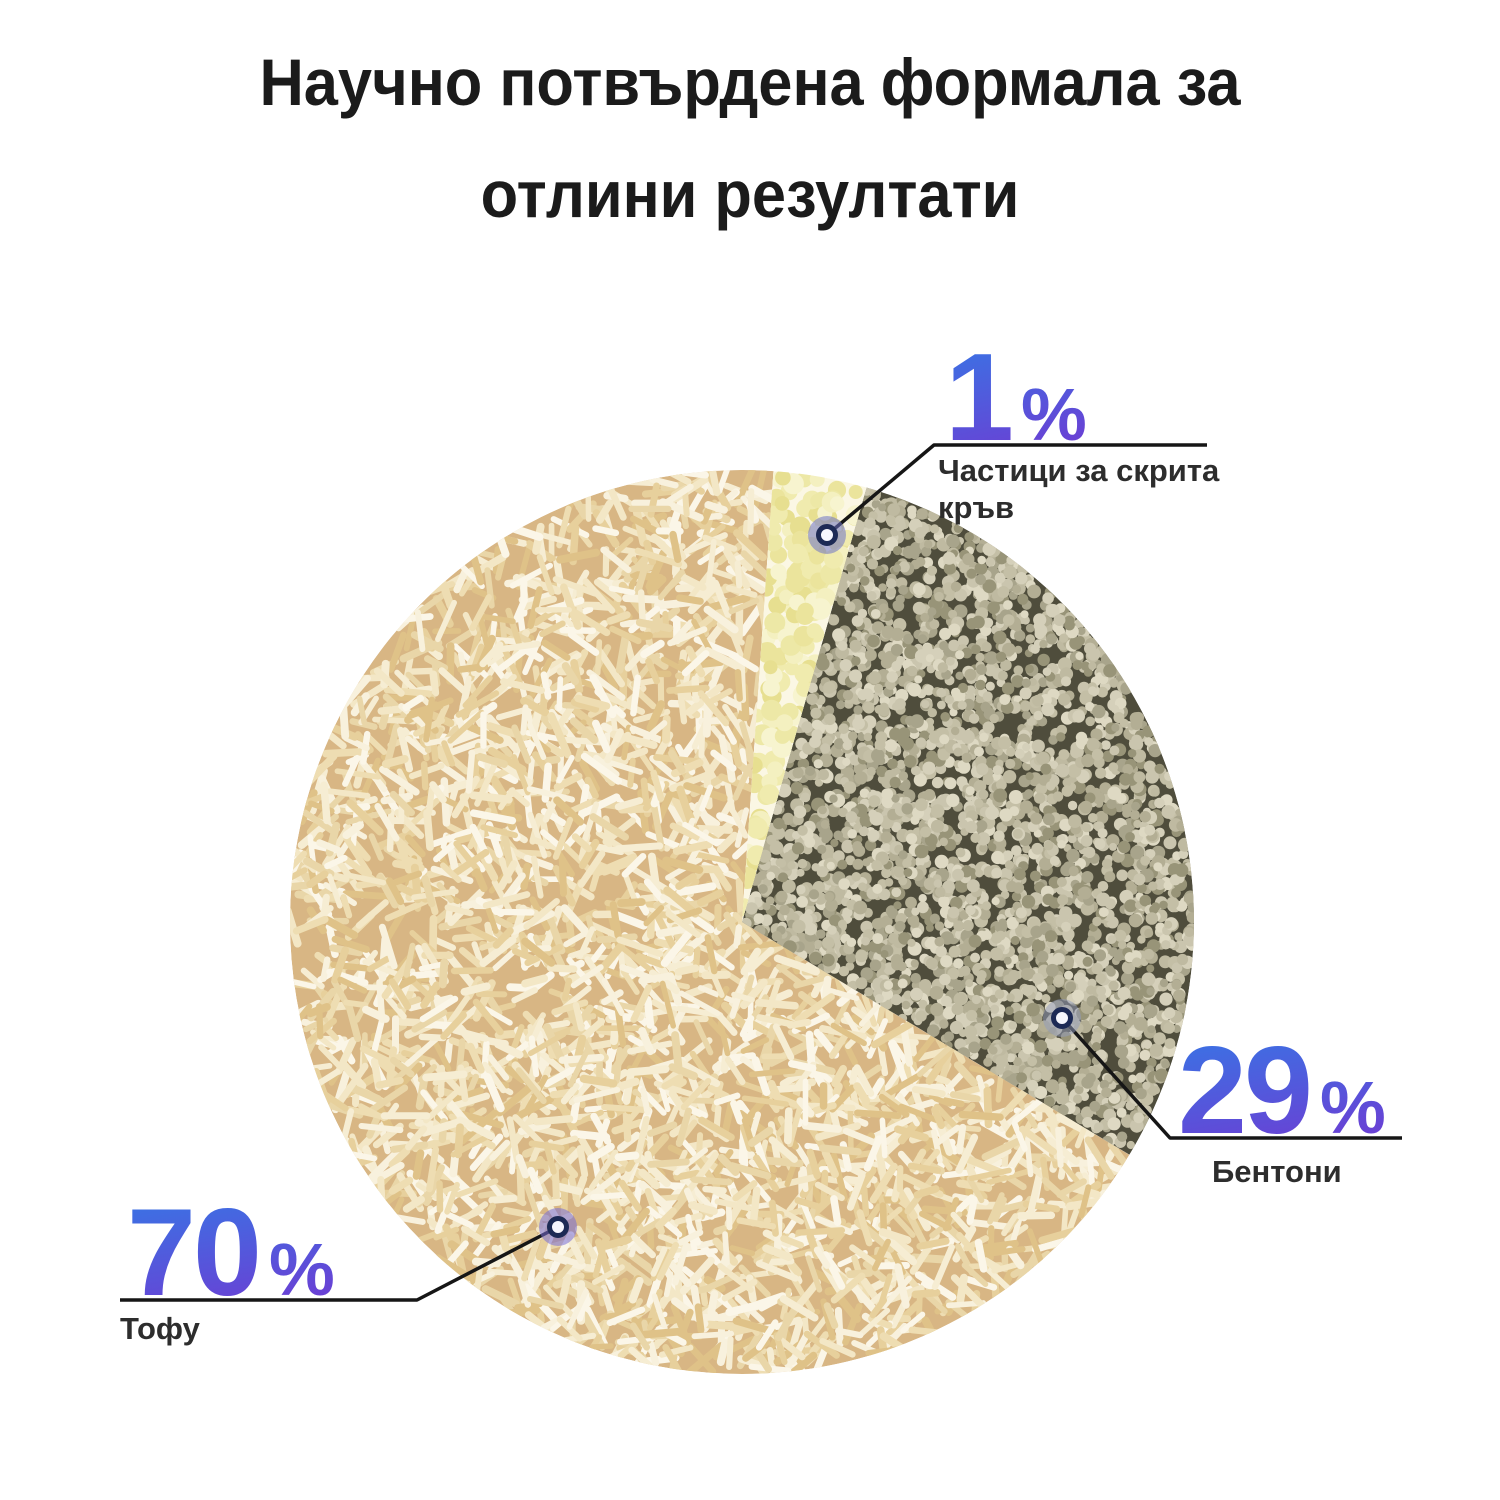  I want to click on particles-percentage: 1%, so click(1015, 398).